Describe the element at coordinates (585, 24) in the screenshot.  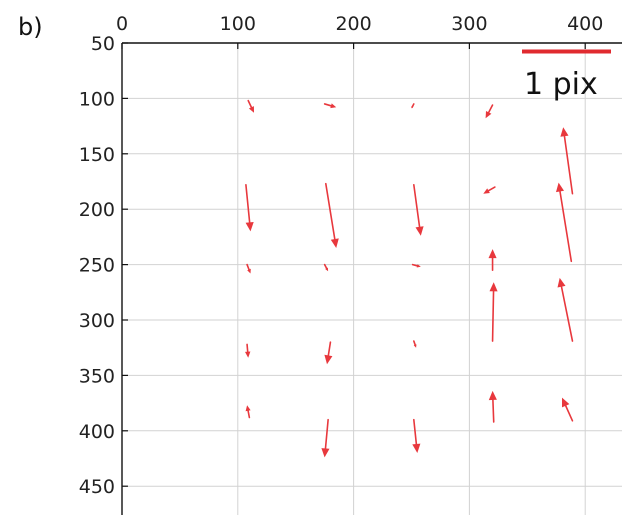
I see `x-tick-label: 400` at that location.